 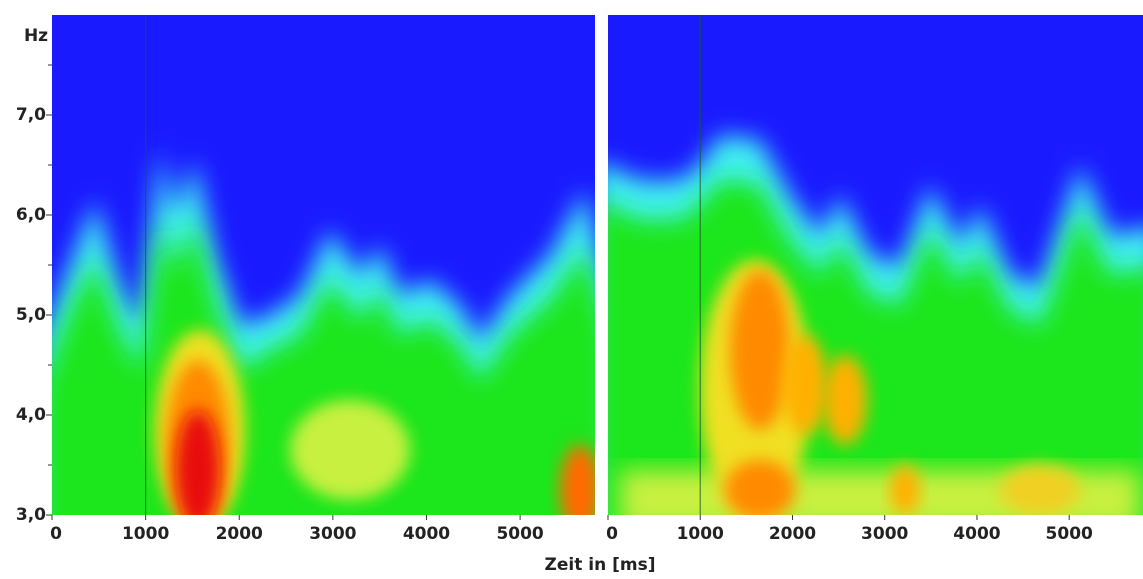 I want to click on y-axis-label: Hz, so click(x=36, y=36).